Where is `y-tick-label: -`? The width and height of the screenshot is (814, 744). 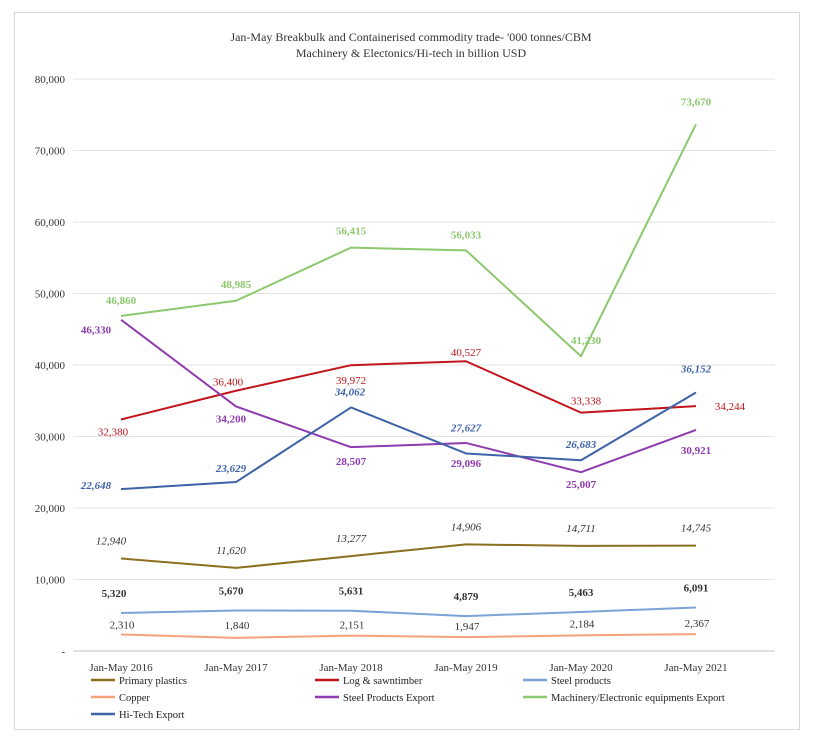
y-tick-label: - is located at coordinates (63, 652).